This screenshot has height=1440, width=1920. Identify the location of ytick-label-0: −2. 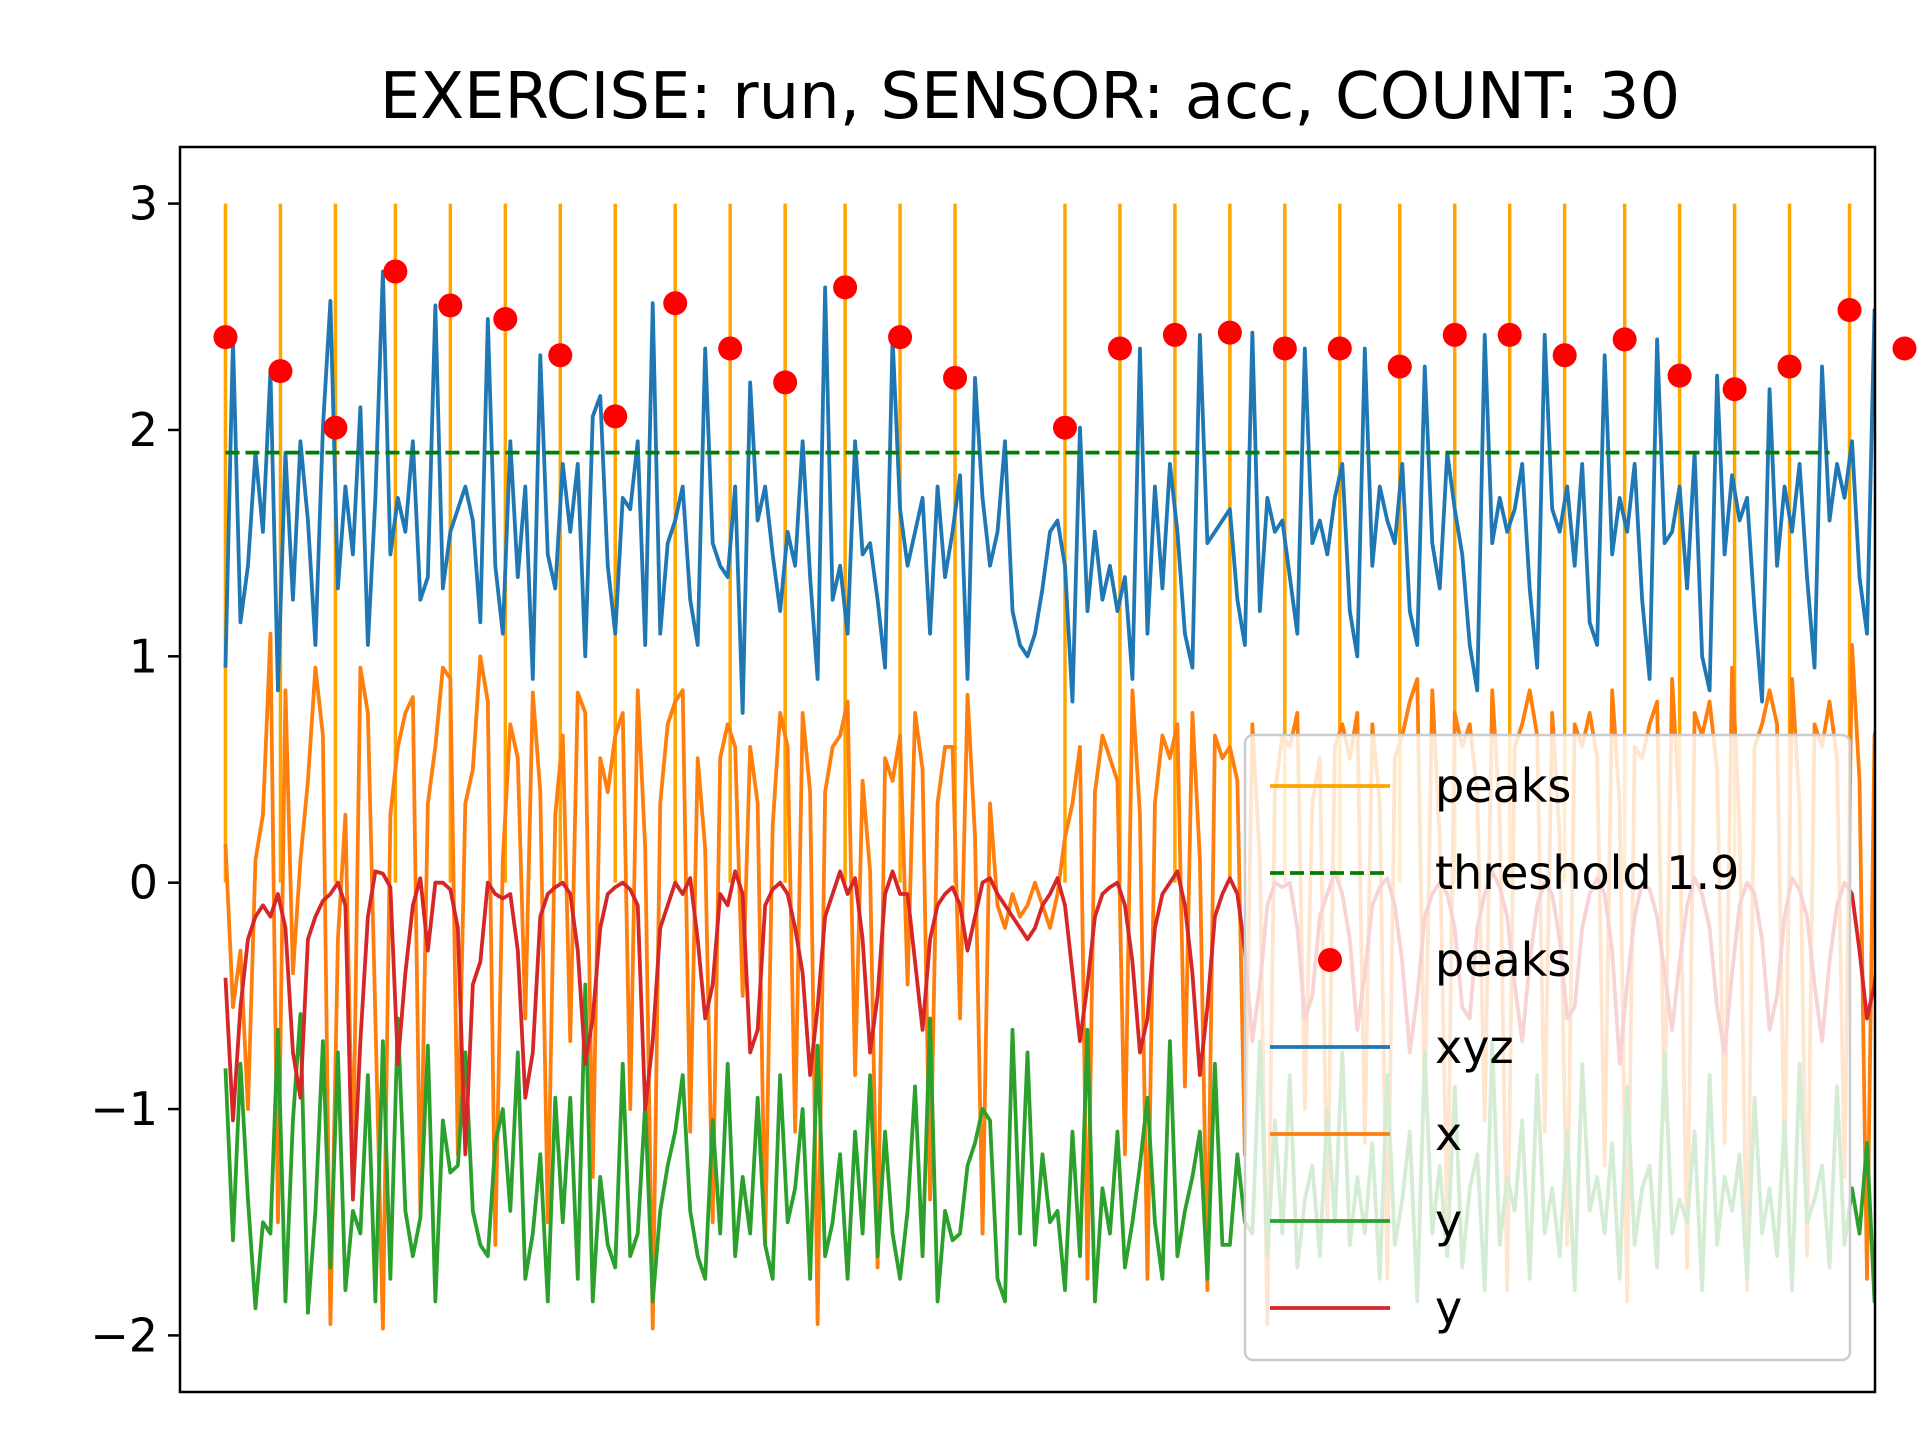
(124, 1335).